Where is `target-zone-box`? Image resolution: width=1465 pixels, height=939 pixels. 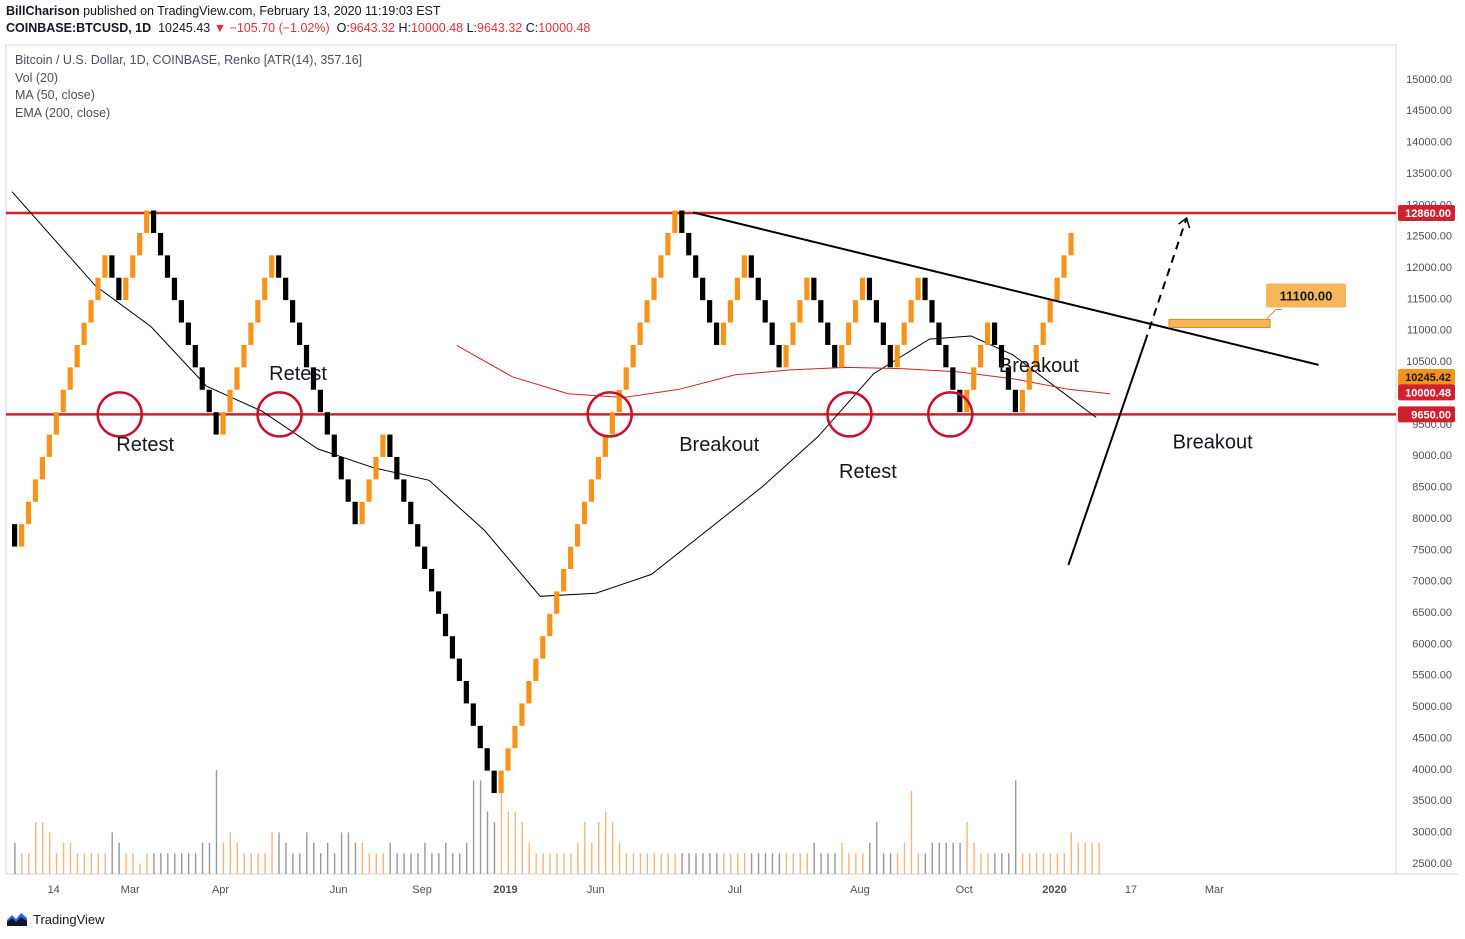 target-zone-box is located at coordinates (1219, 323).